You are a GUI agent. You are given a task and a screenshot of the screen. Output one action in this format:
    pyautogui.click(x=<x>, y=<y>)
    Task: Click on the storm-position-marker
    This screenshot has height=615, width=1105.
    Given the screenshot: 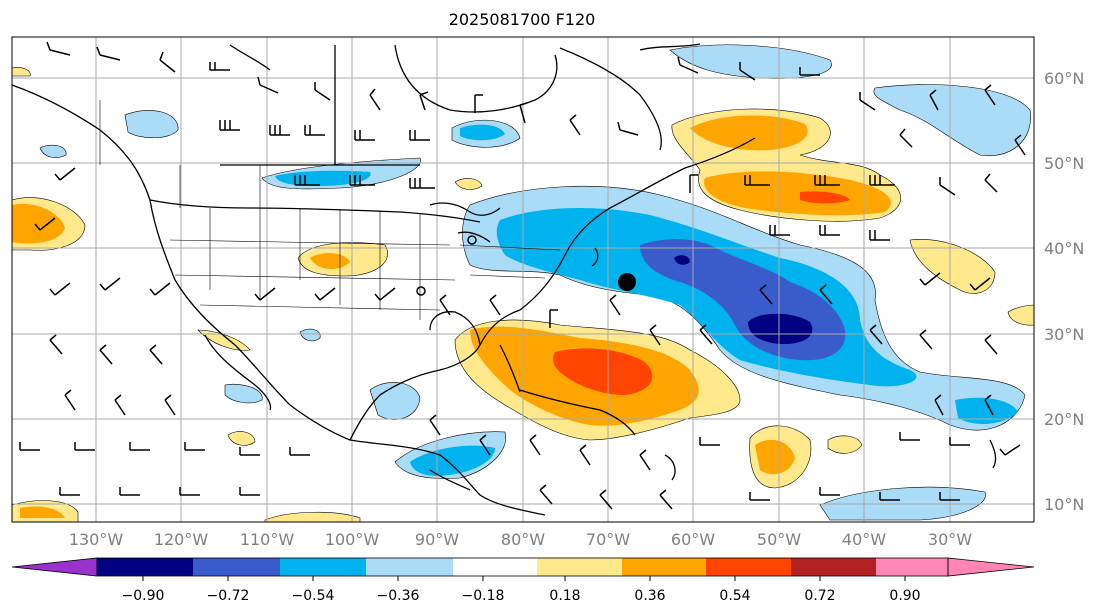 What is the action you would take?
    pyautogui.click(x=627, y=282)
    